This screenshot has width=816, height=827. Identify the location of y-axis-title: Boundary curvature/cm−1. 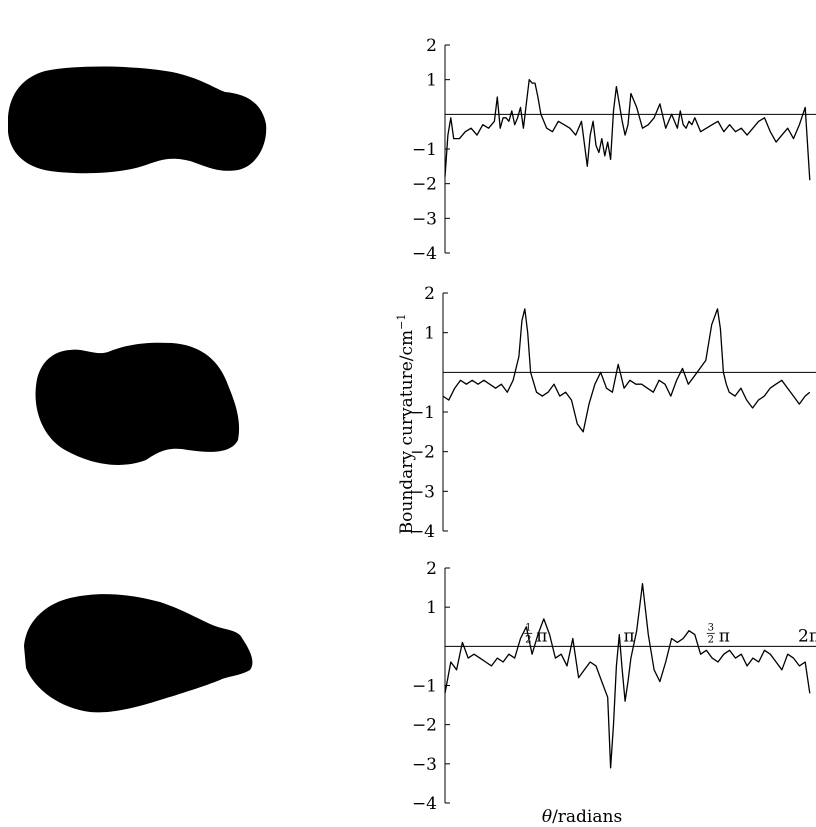
(406, 424).